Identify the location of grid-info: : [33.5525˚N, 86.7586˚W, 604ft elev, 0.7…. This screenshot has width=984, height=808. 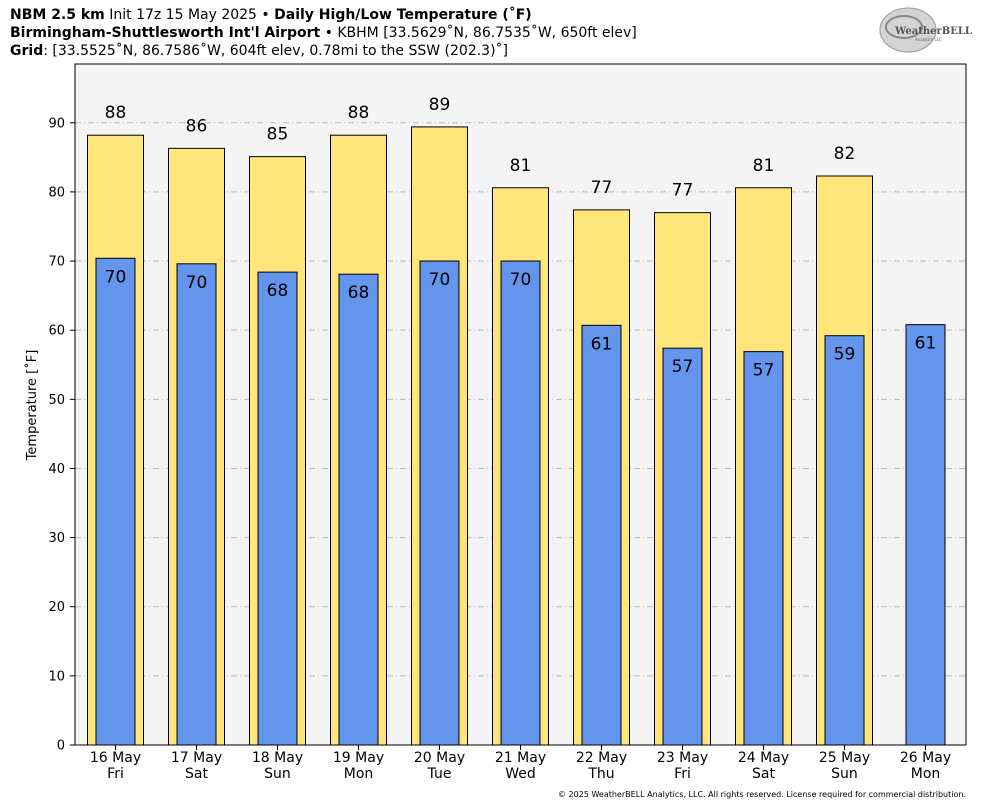
(275, 50).